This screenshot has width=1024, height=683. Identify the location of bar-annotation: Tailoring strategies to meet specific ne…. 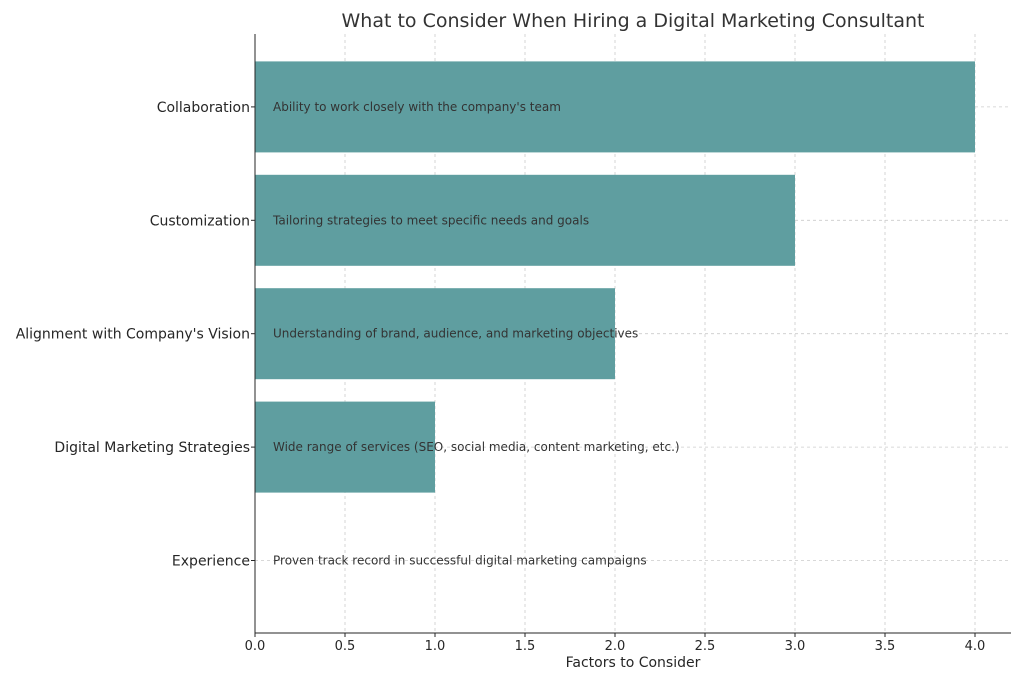
(430, 220).